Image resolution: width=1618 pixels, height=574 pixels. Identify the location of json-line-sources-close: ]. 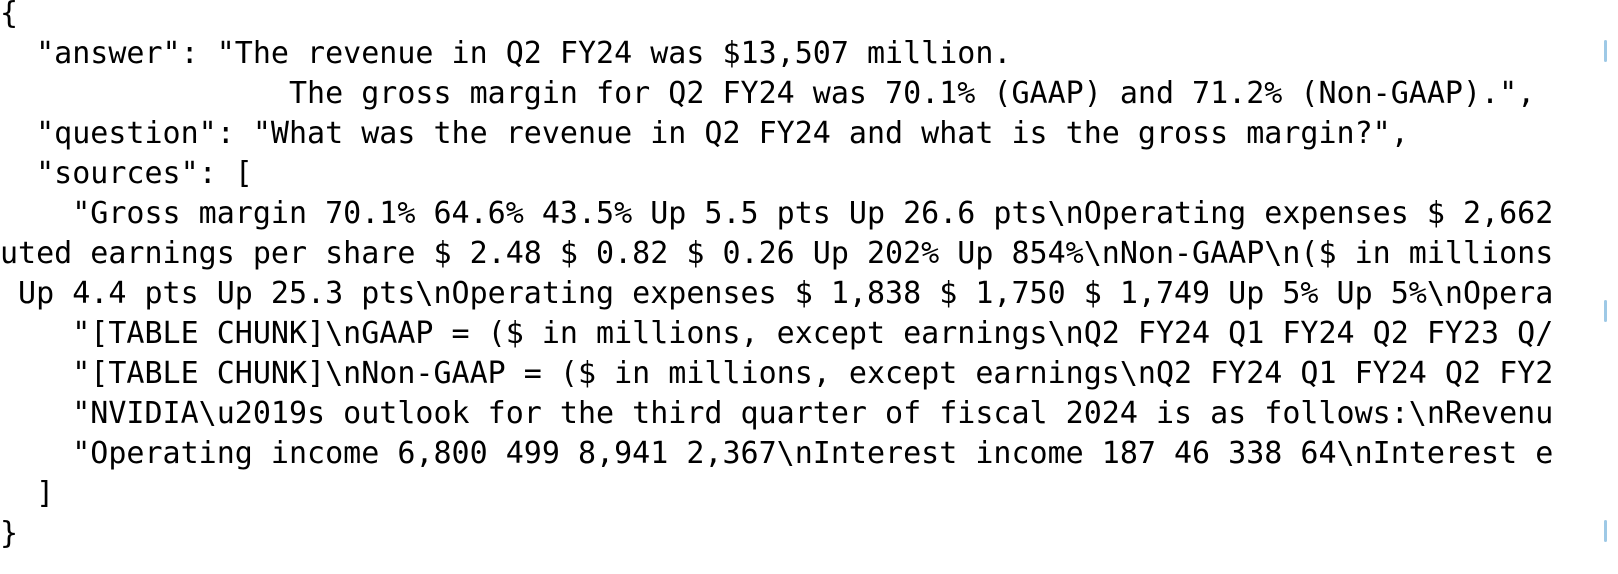
(27, 493).